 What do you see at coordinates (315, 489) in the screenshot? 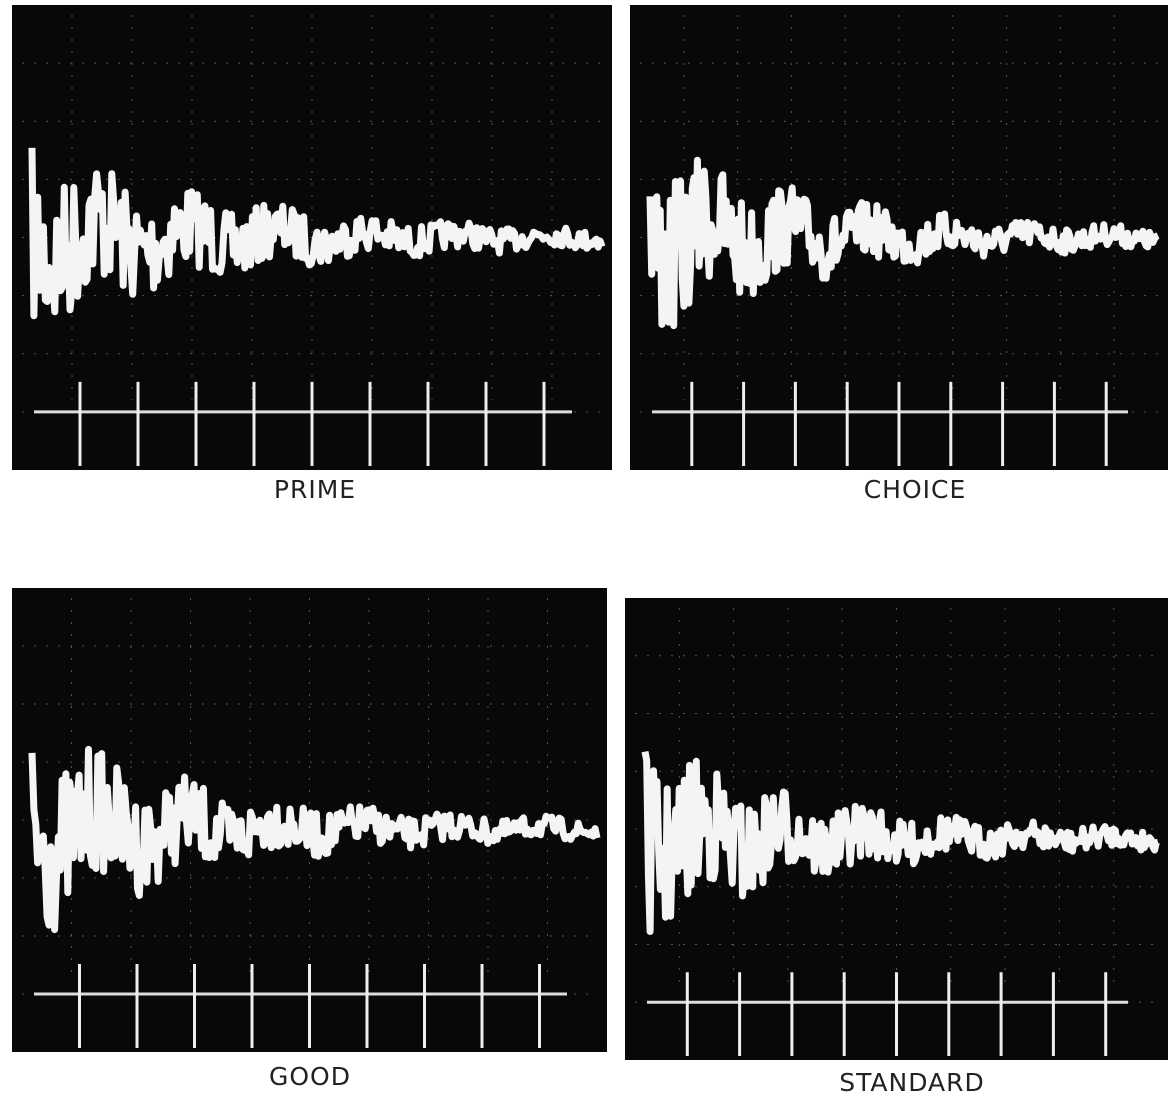
I see `panel-label: PRIME` at bounding box center [315, 489].